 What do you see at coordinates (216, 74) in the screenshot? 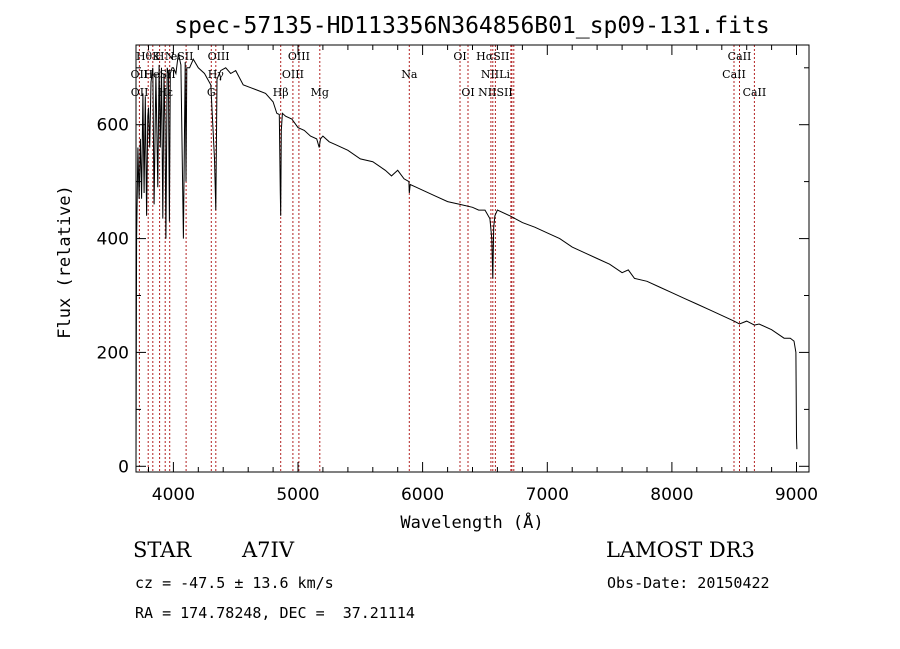
I see `marker-label-11: Hγ` at bounding box center [216, 74].